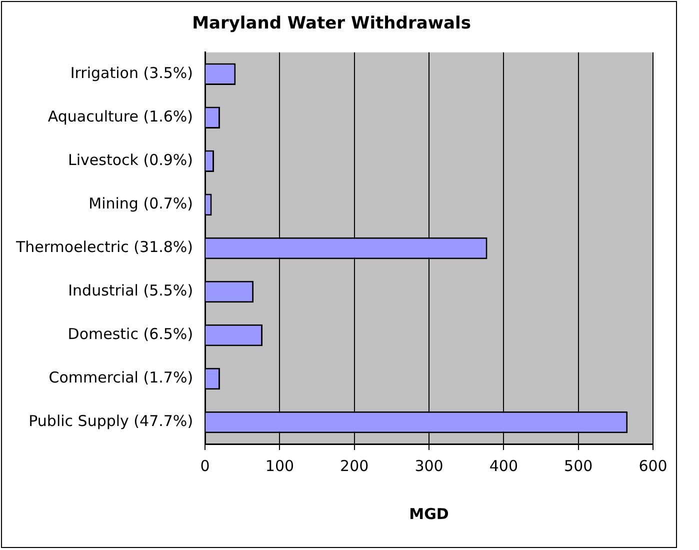 This screenshot has width=699, height=550. What do you see at coordinates (331, 24) in the screenshot?
I see `chart-title: Maryland Water Withdrawals` at bounding box center [331, 24].